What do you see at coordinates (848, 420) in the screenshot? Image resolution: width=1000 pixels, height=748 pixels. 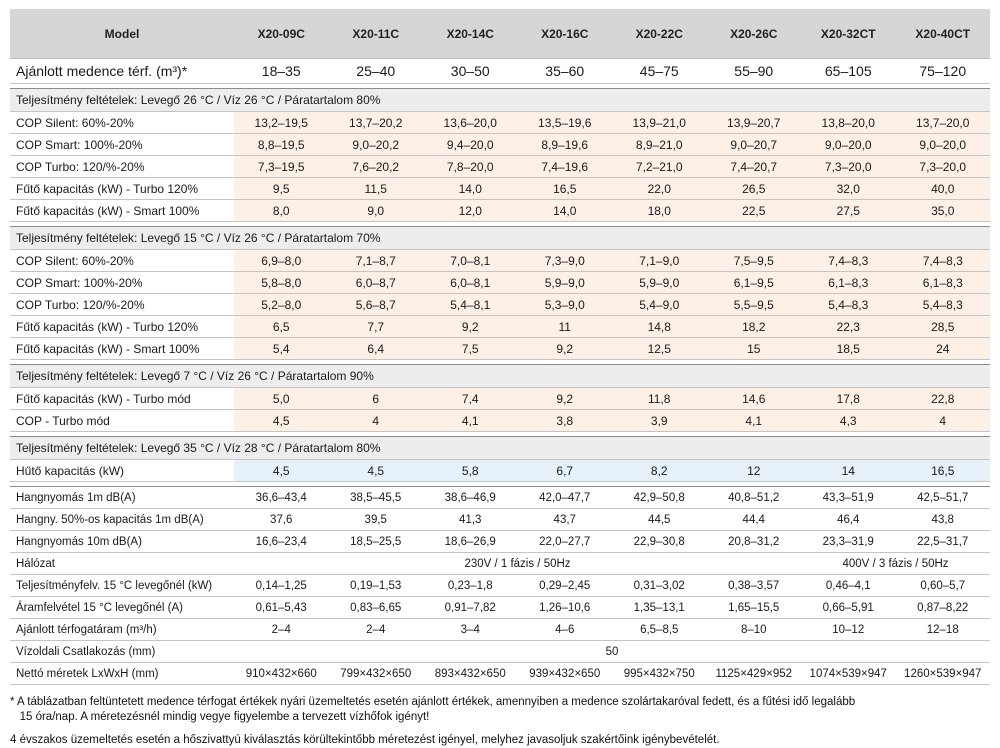 I see `row-value: 4,3` at bounding box center [848, 420].